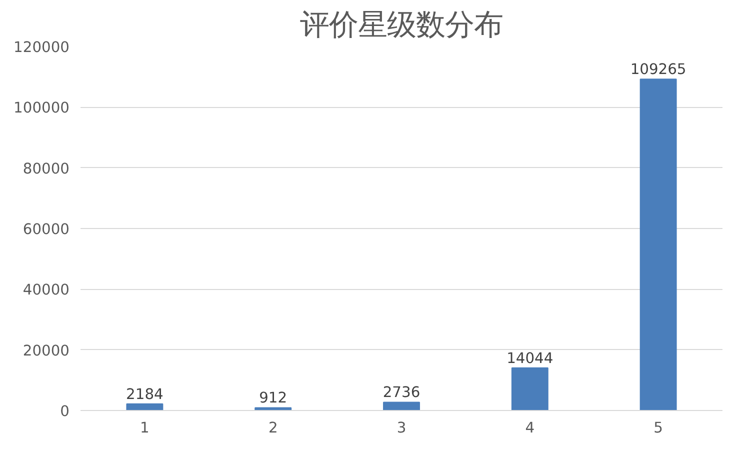  What do you see at coordinates (46, 351) in the screenshot?
I see `y-tick-label: 20000` at bounding box center [46, 351].